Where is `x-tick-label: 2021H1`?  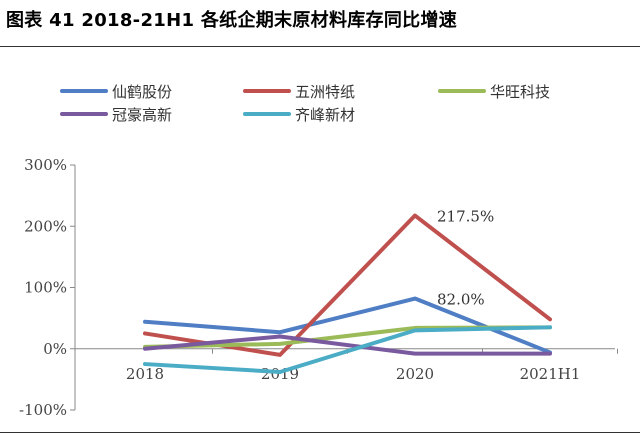
x-tick-label: 2021H1 is located at coordinates (550, 374).